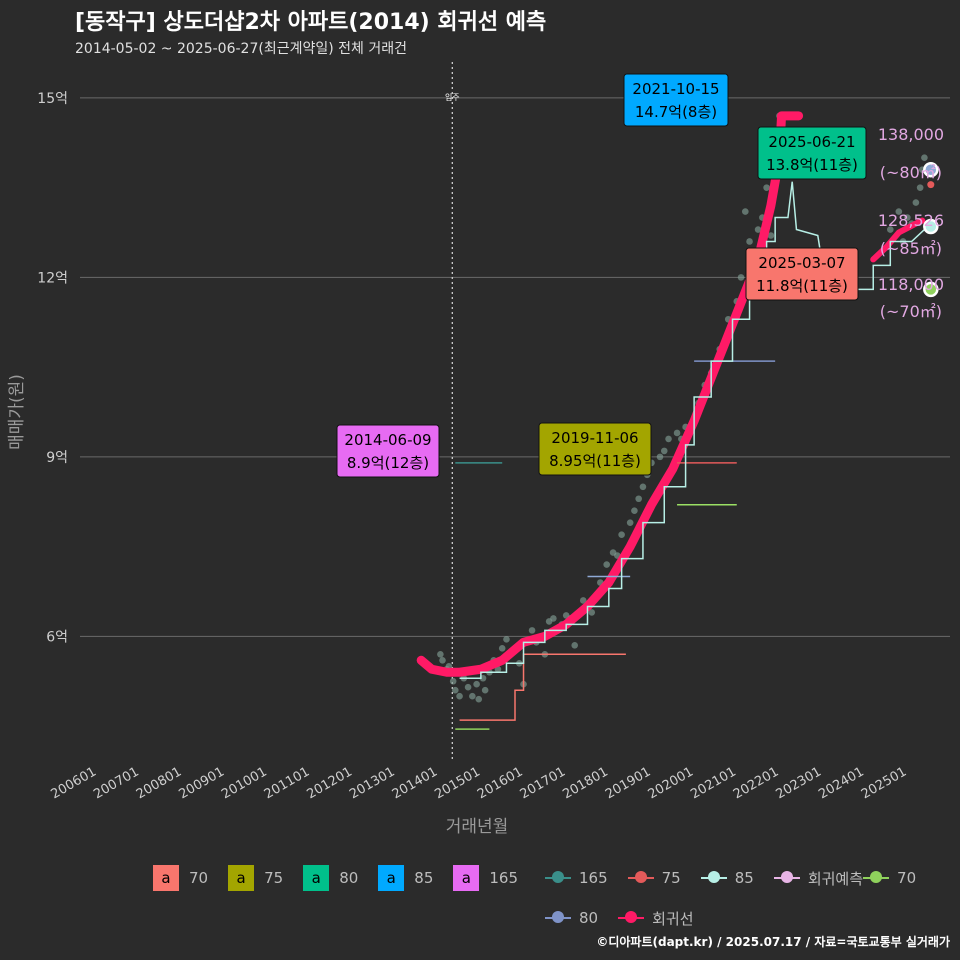 The width and height of the screenshot is (960, 960). What do you see at coordinates (911, 172) in the screenshot?
I see `forecast-area: (~80㎡)` at bounding box center [911, 172].